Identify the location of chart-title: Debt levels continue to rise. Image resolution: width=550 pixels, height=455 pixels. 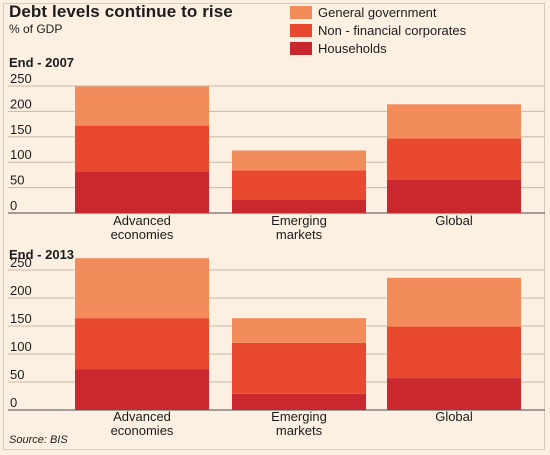
(121, 11).